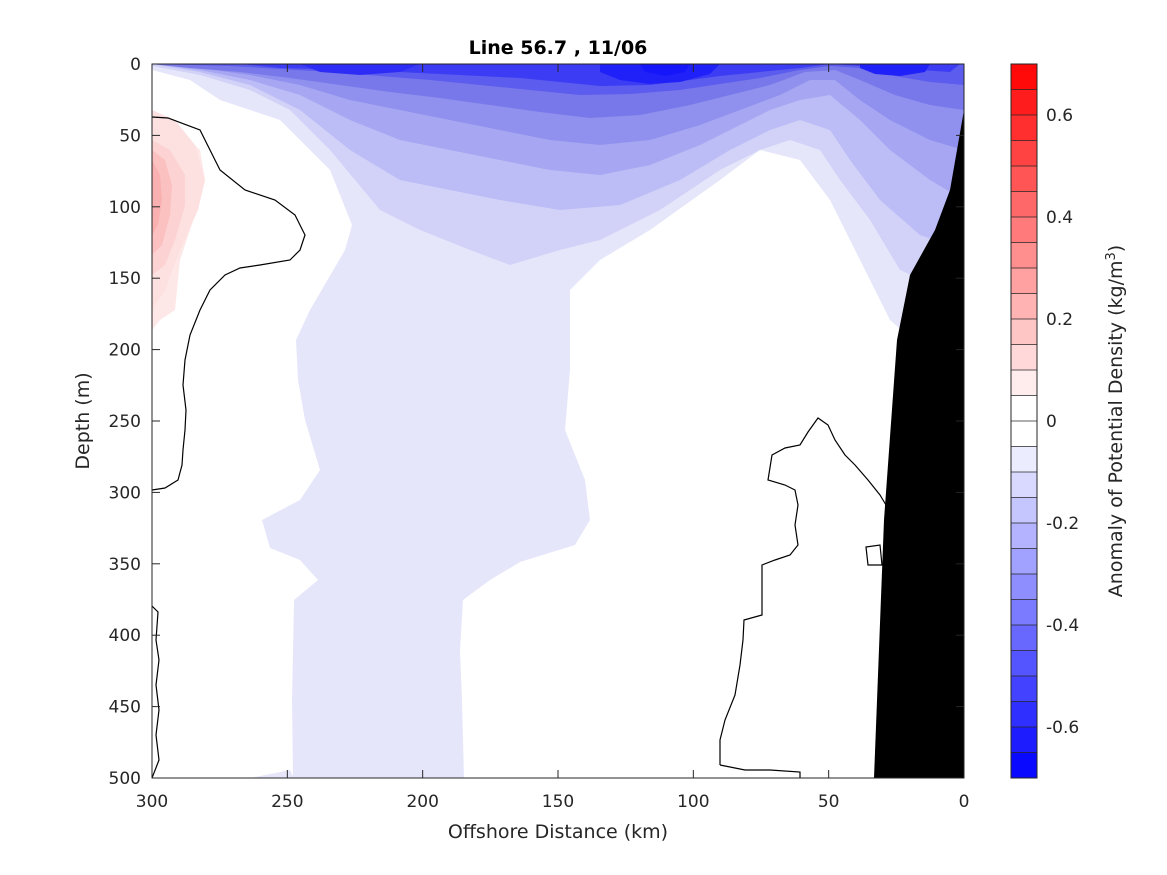  Describe the element at coordinates (964, 802) in the screenshot. I see `x-tick-label: 0` at that location.